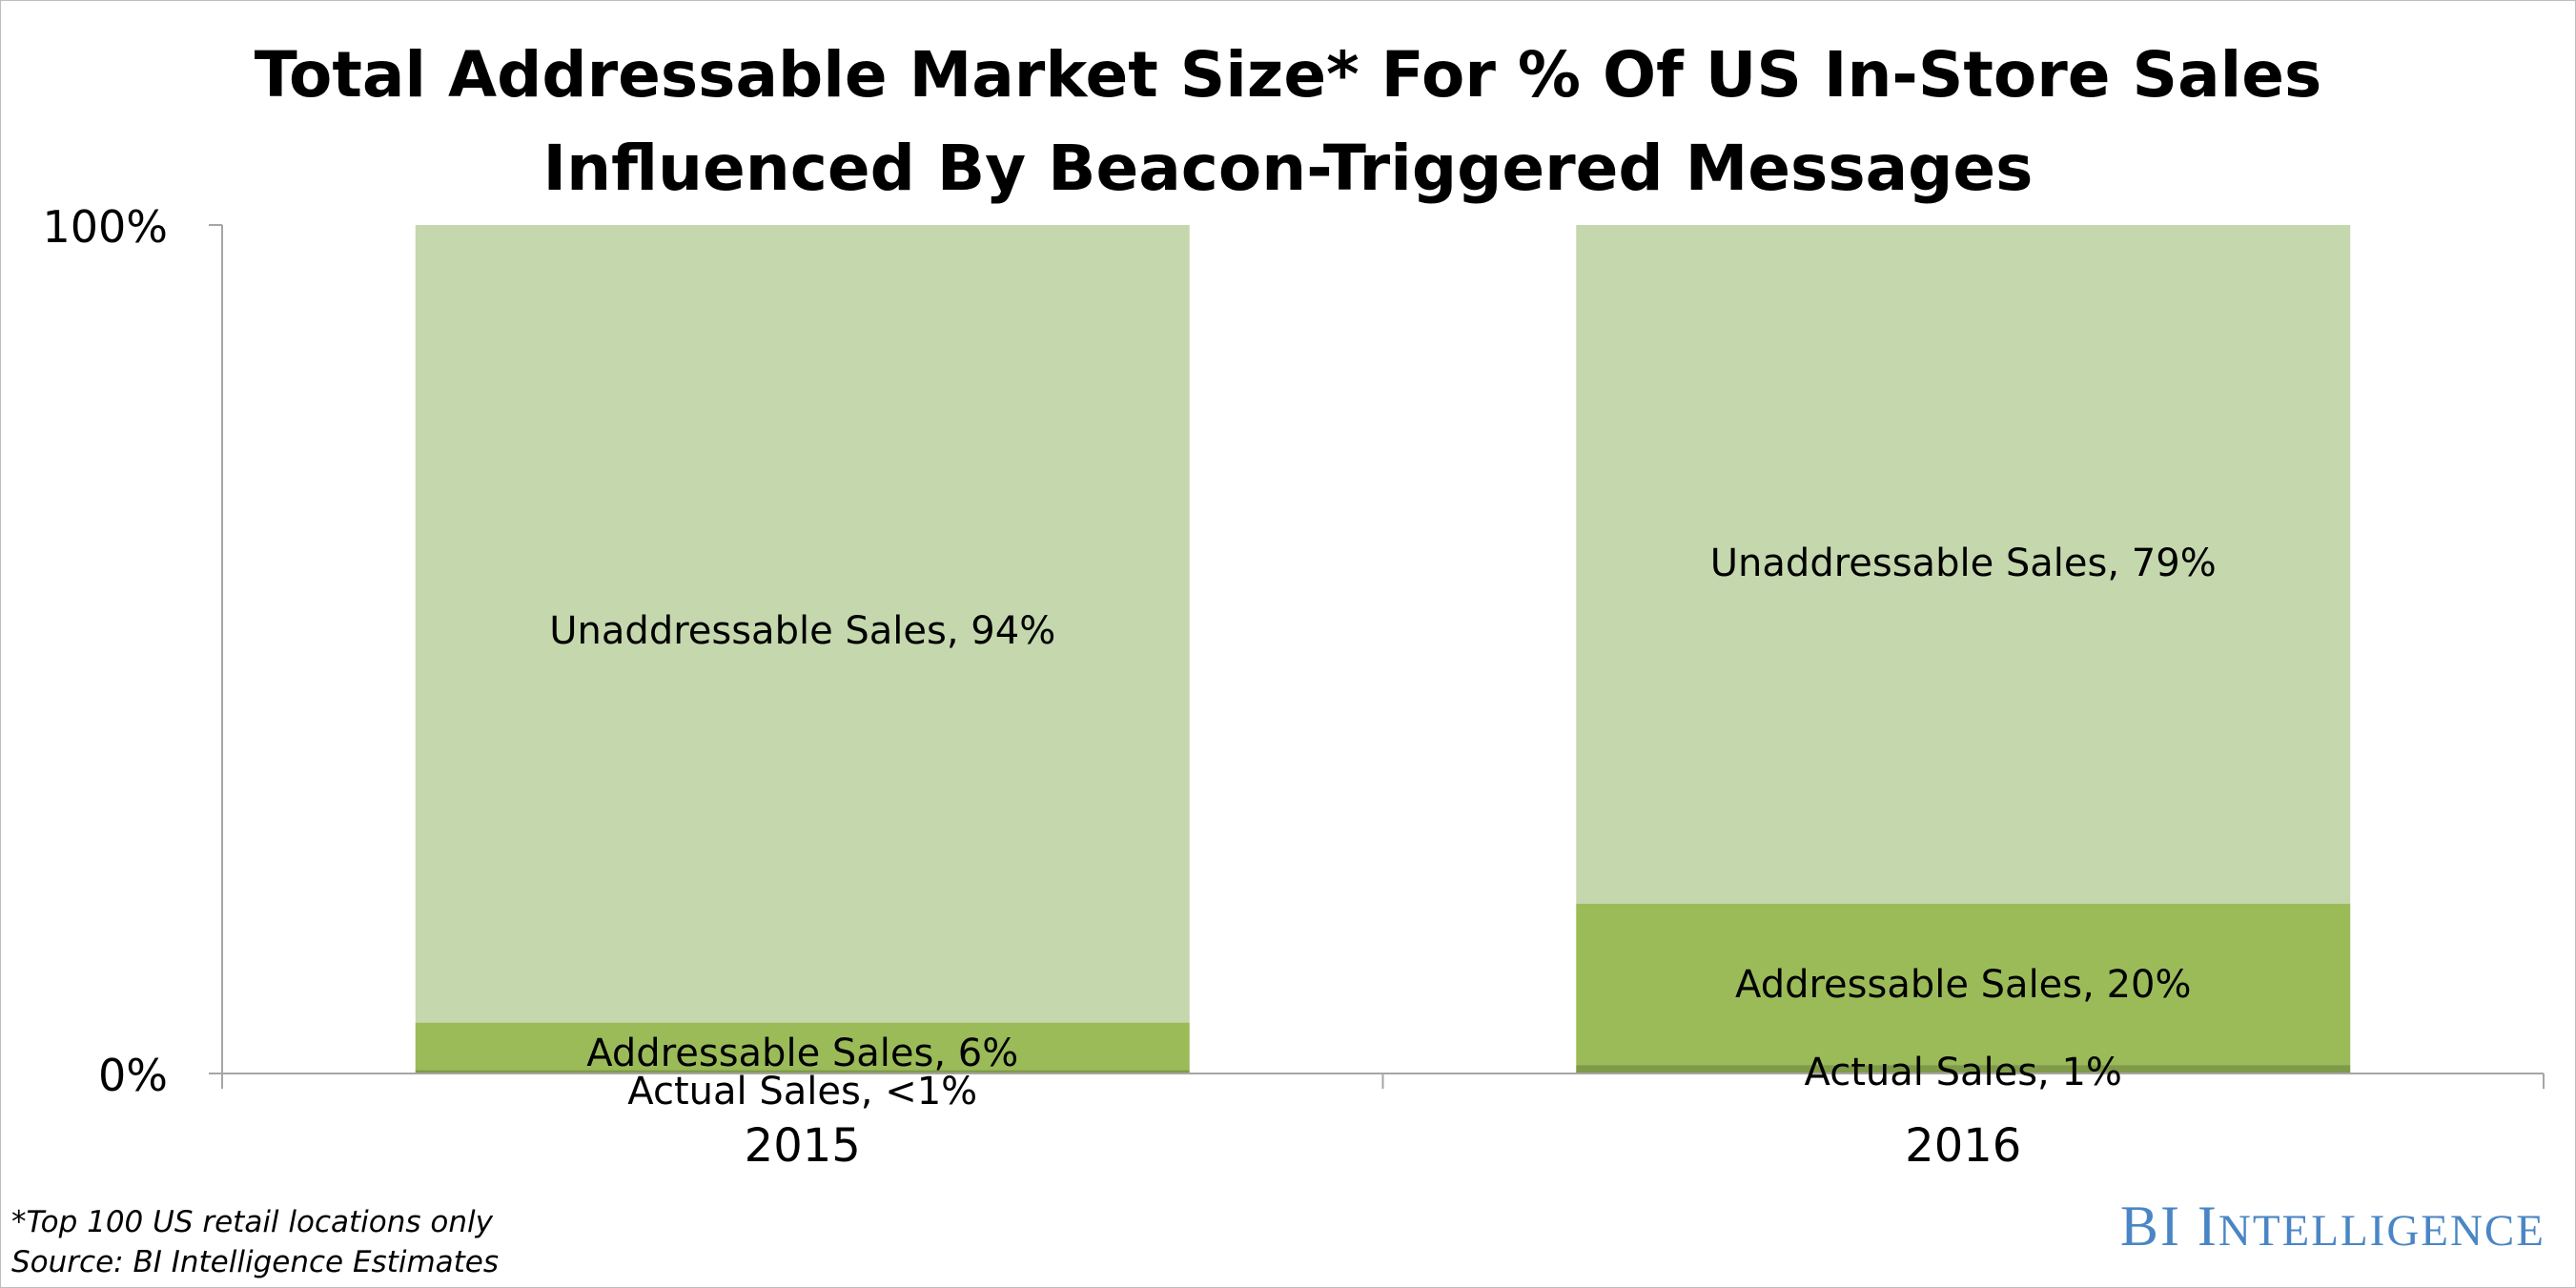 The width and height of the screenshot is (2576, 1288). I want to click on bar-addressable-2015, so click(803, 1046).